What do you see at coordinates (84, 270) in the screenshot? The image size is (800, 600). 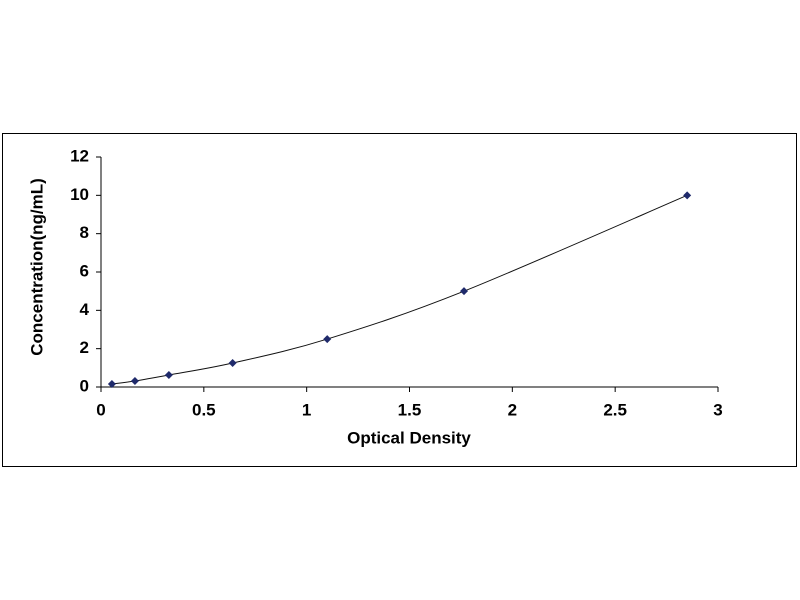 I see `y-tick-label: 6` at bounding box center [84, 270].